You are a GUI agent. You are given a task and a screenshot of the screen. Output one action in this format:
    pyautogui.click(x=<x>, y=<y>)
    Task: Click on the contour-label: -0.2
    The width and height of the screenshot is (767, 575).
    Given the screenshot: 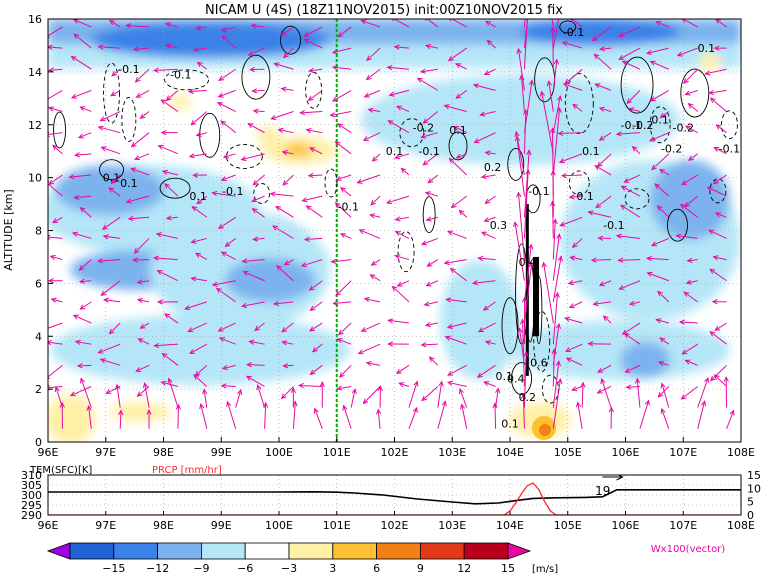 What is the action you would take?
    pyautogui.click(x=683, y=127)
    